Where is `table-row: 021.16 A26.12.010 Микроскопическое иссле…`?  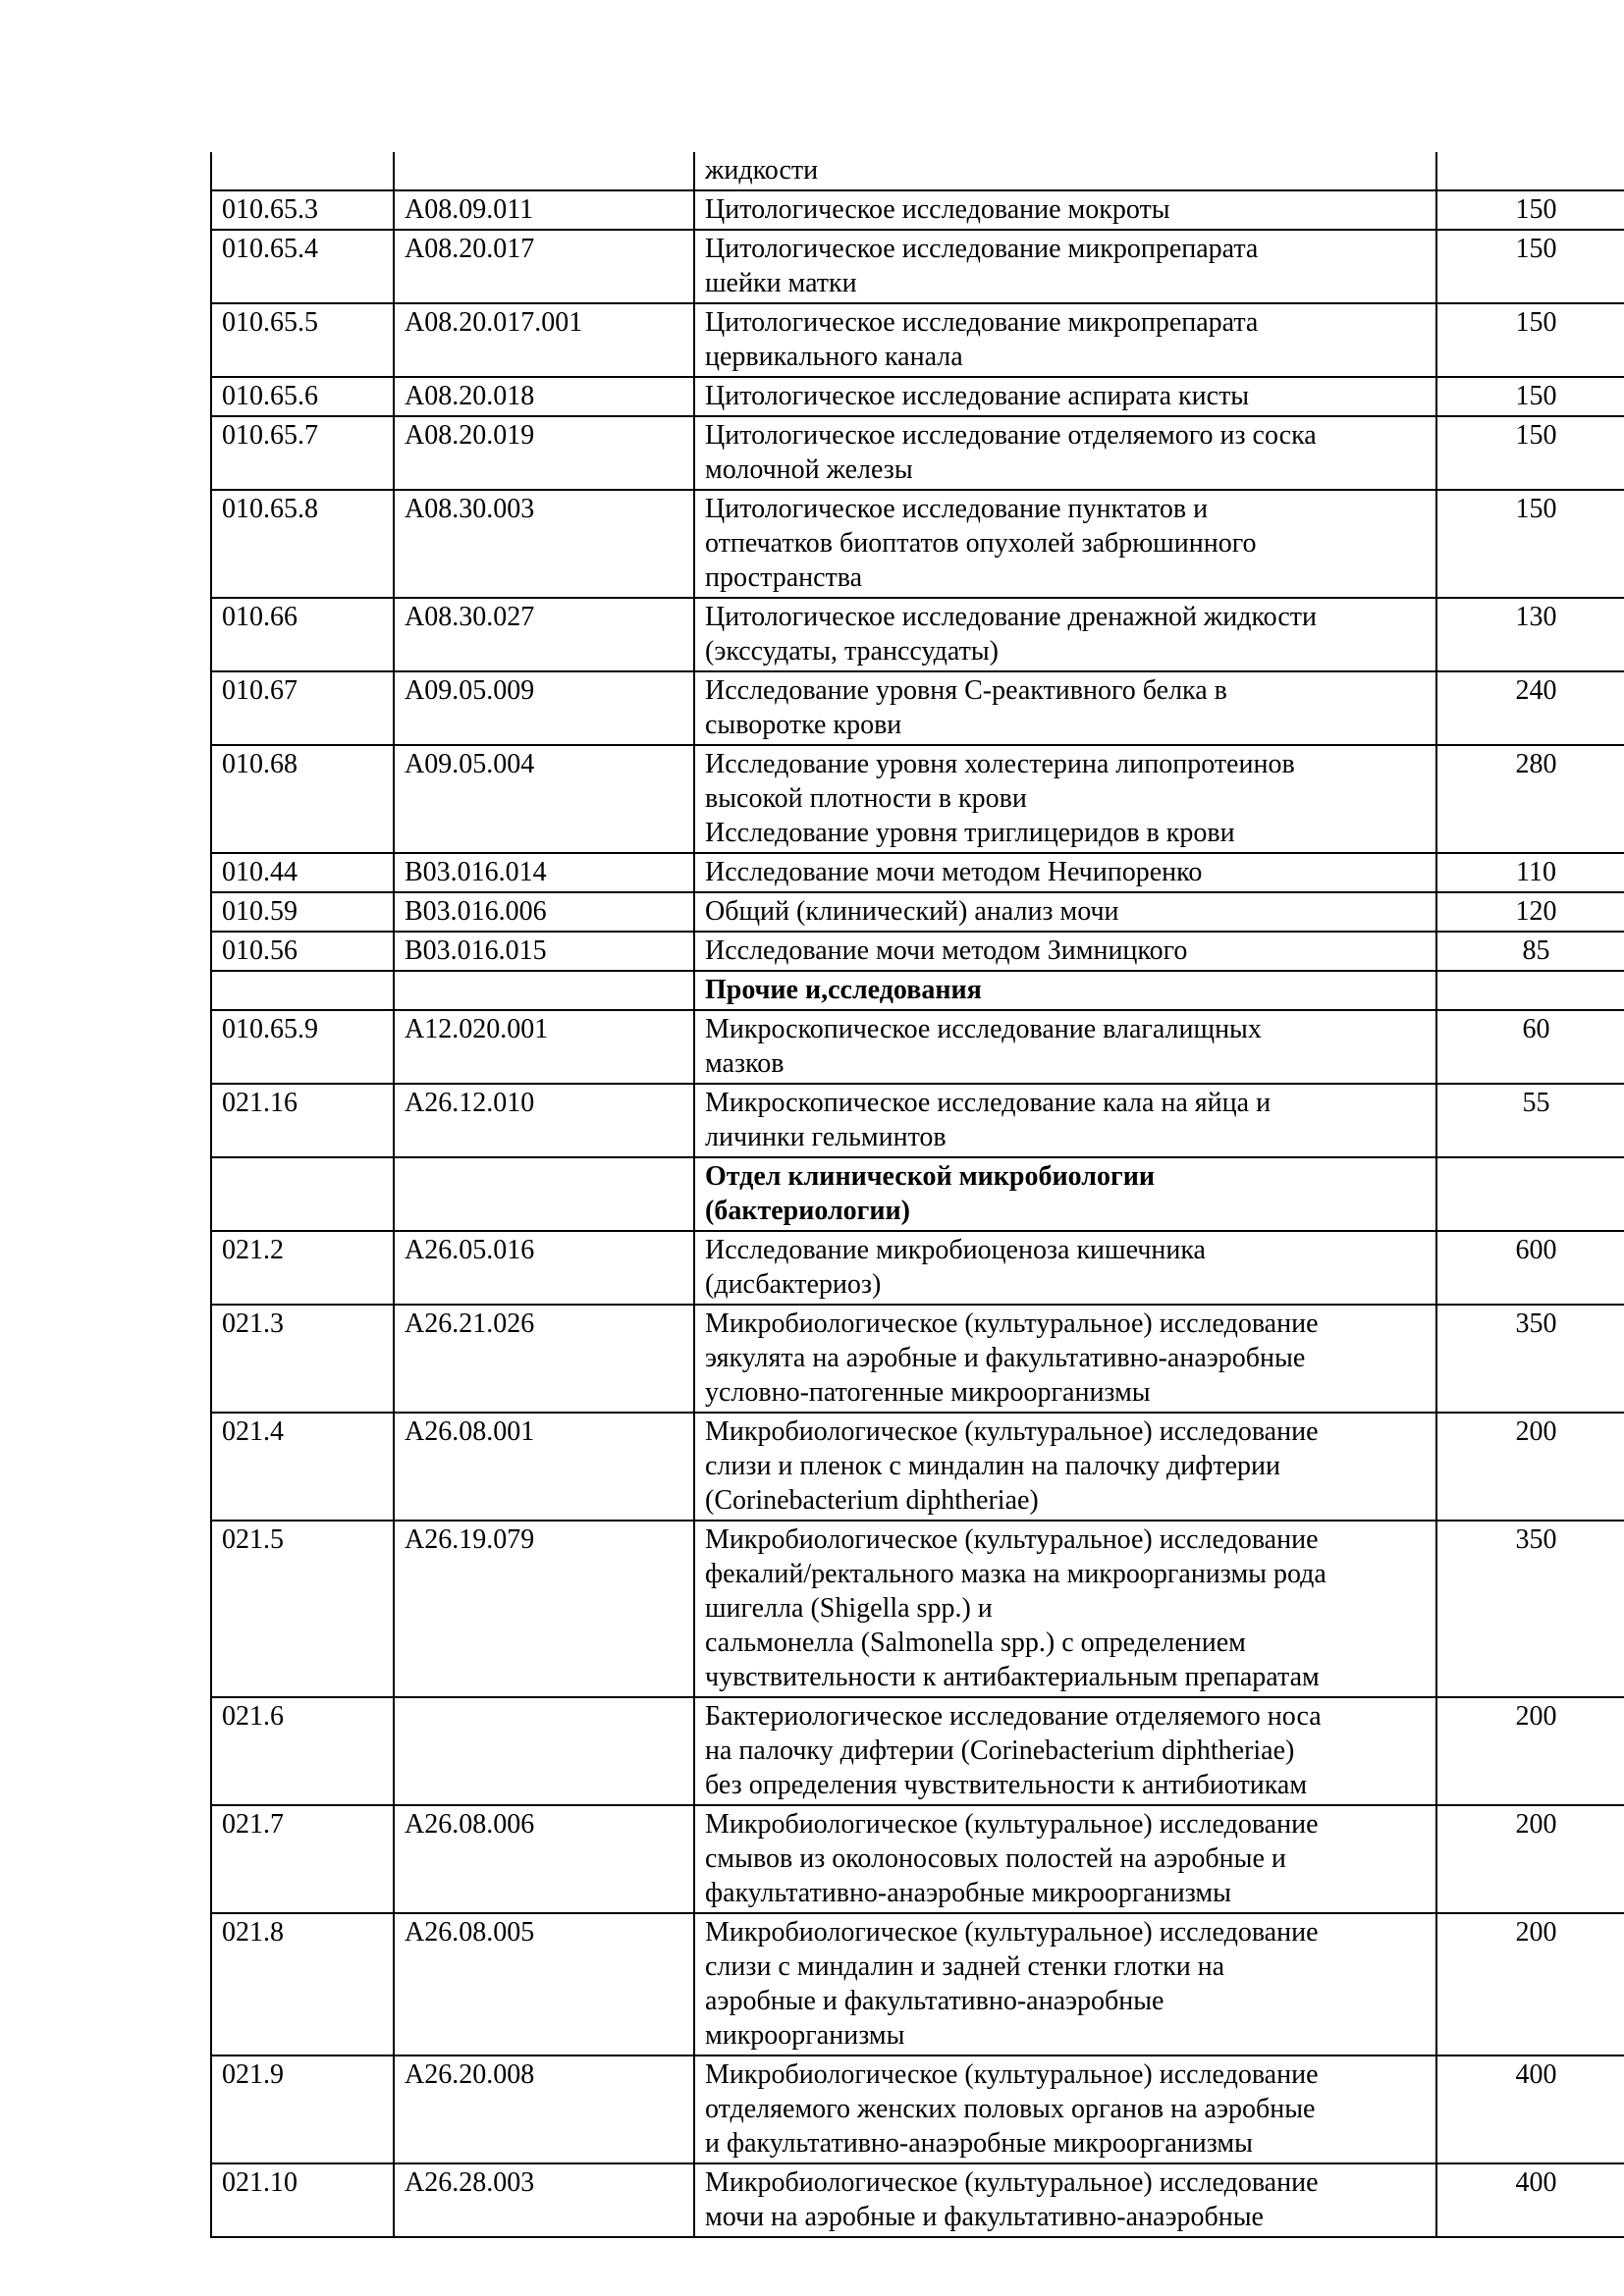
table-row: 021.16 A26.12.010 Микроскопическое иссле… is located at coordinates (917, 1120).